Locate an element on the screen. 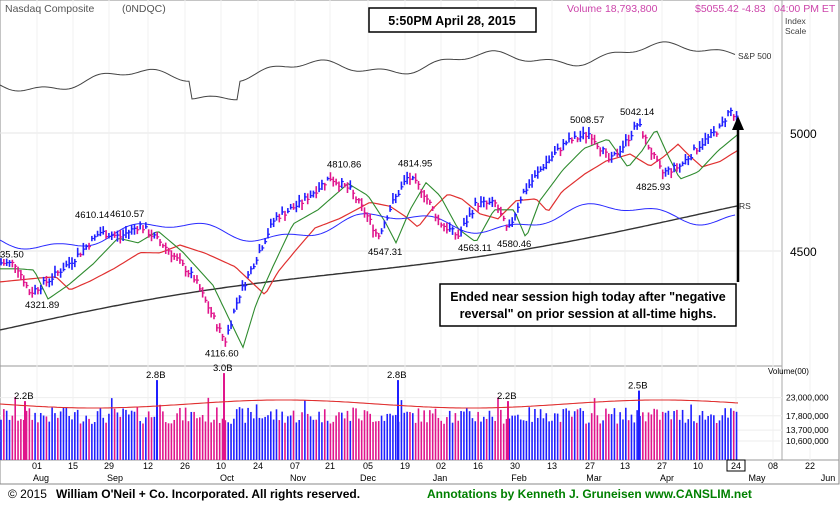  volume-average-line is located at coordinates (369, 404).